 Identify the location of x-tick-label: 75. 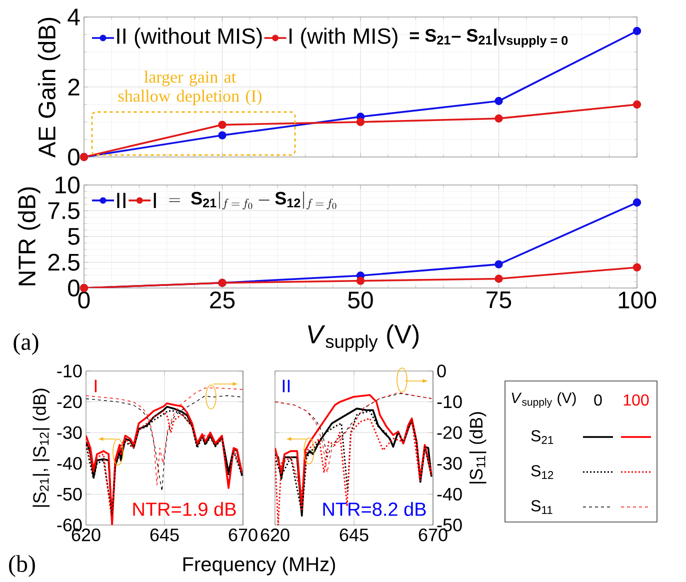
(499, 300).